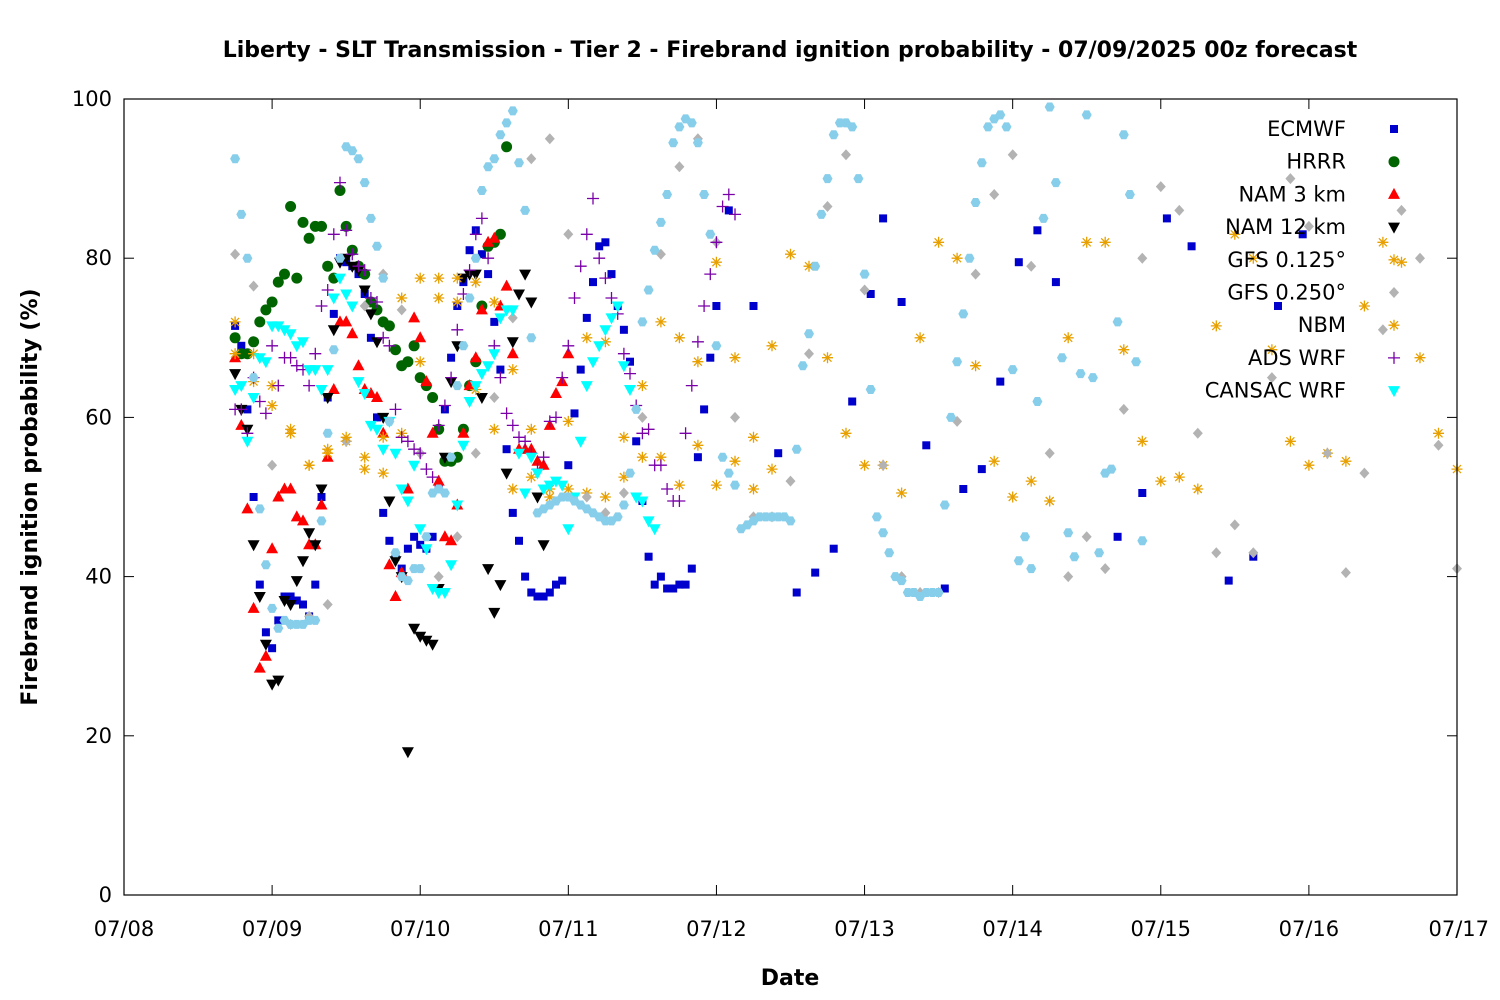 The image size is (1500, 1000). Describe the element at coordinates (1394, 228) in the screenshot. I see `legend-marker-nam-12-km` at that location.